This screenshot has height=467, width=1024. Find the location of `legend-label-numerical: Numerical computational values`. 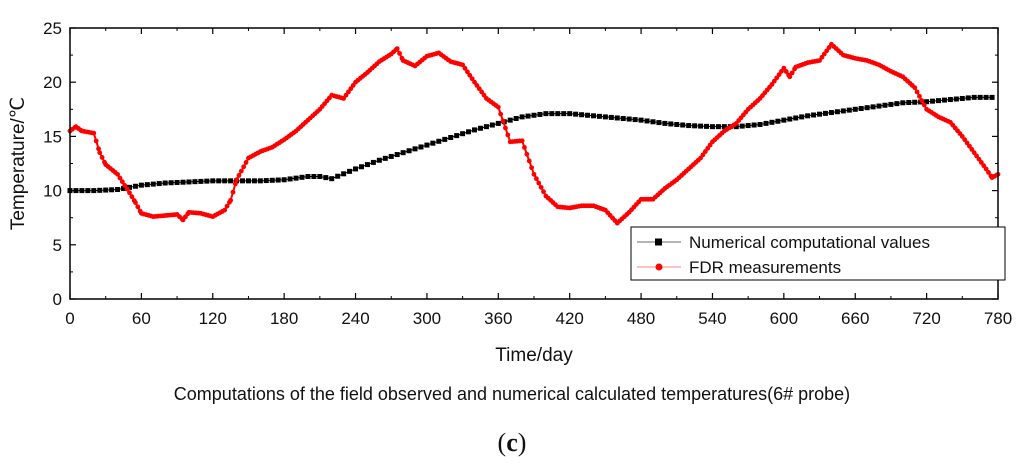

legend-label-numerical: Numerical computational values is located at coordinates (809, 242).